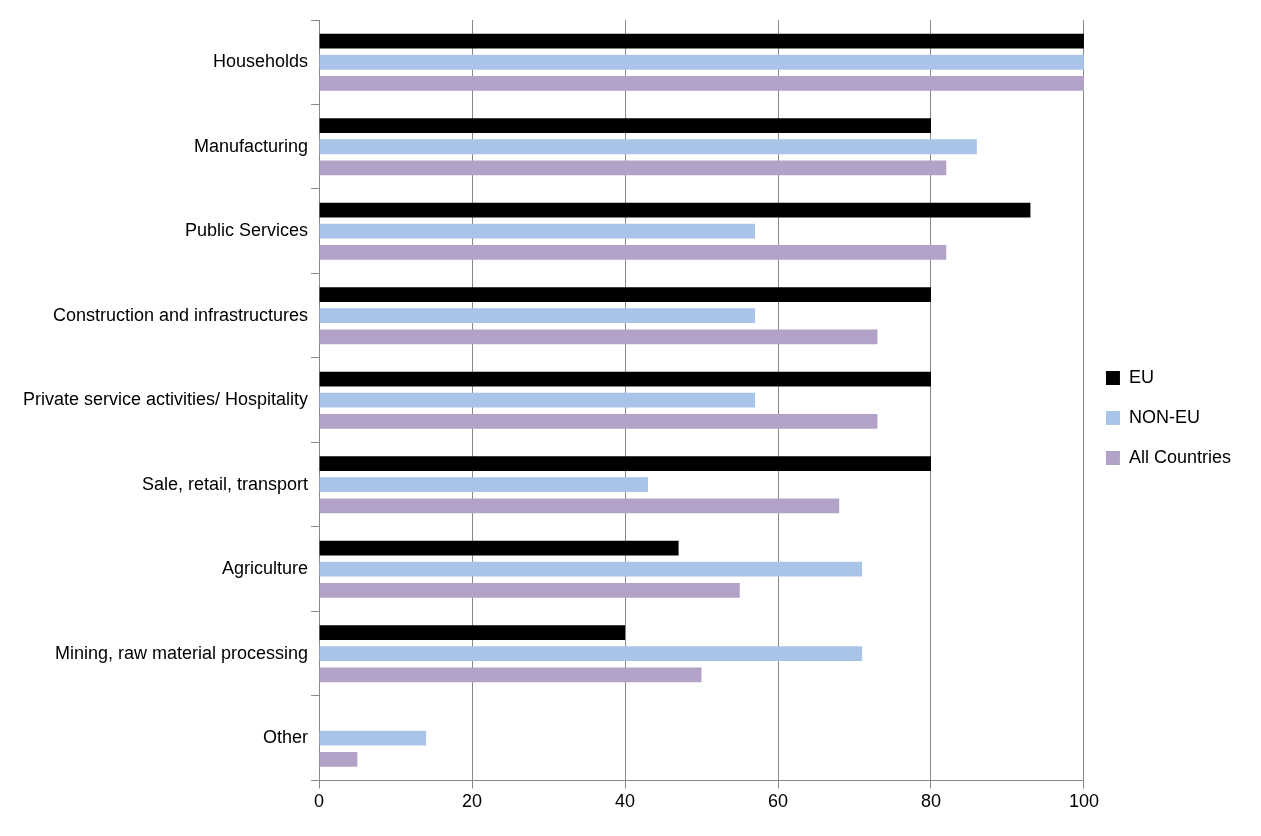  Describe the element at coordinates (625, 801) in the screenshot. I see `x-tick-label: 40` at that location.